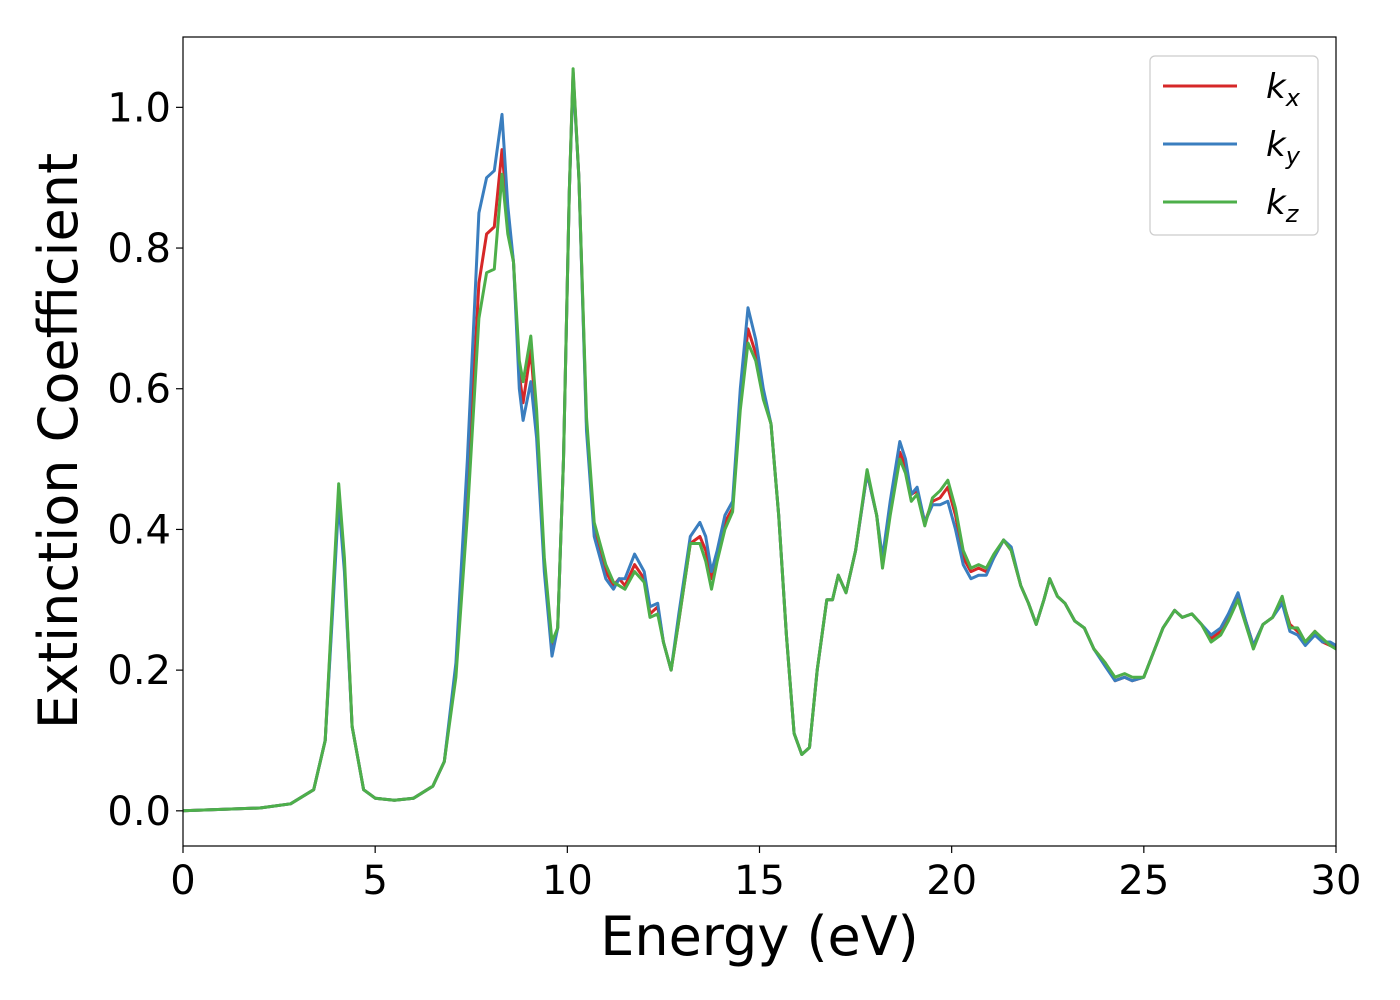 Image resolution: width=1400 pixels, height=1000 pixels. Describe the element at coordinates (759, 881) in the screenshot. I see `x-tick-label: 15` at that location.